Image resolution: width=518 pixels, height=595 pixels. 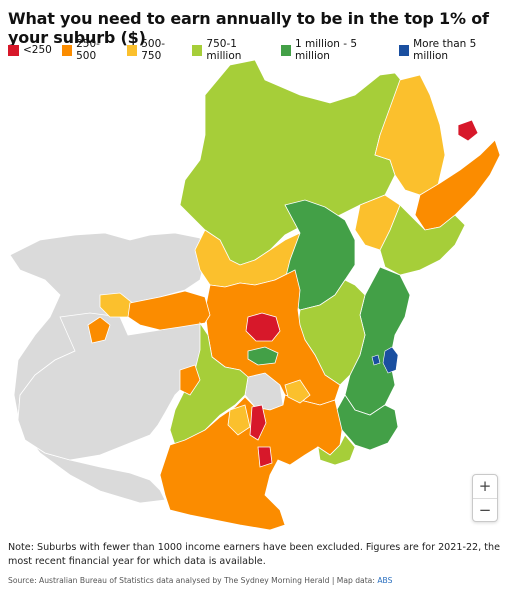 I want to click on region-500-750-southeast, so click(x=297, y=391).